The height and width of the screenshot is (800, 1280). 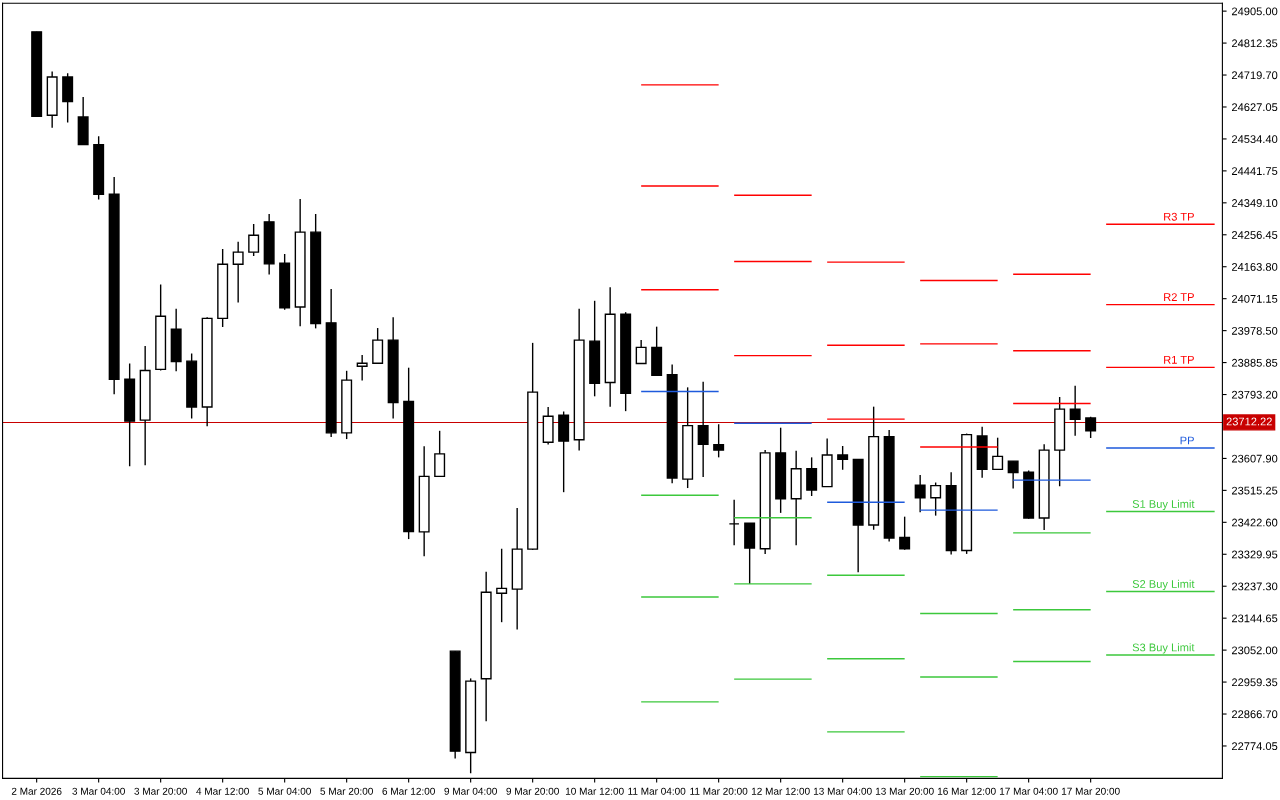 I want to click on y-tick-label: 23144.65, so click(x=1254, y=618).